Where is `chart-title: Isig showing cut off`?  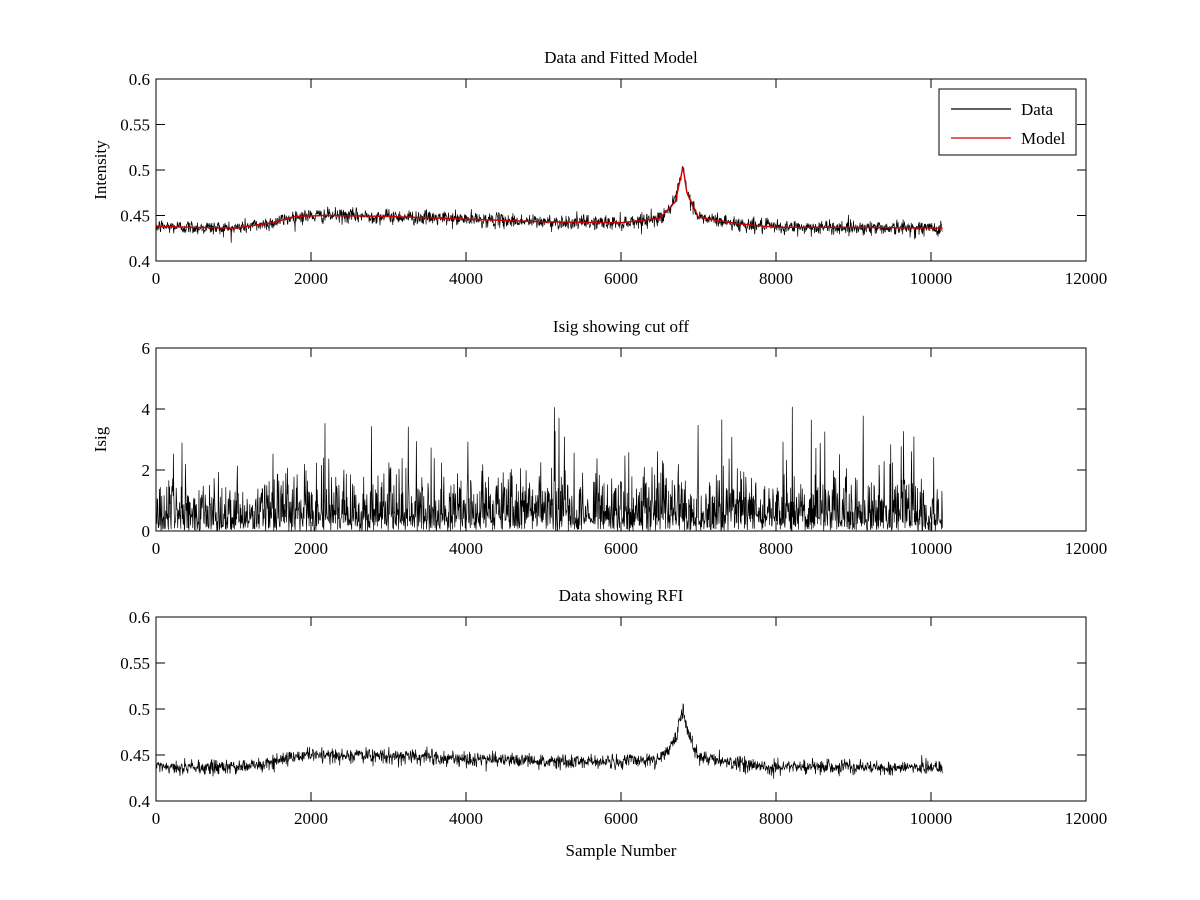
chart-title: Isig showing cut off is located at coordinates (621, 326).